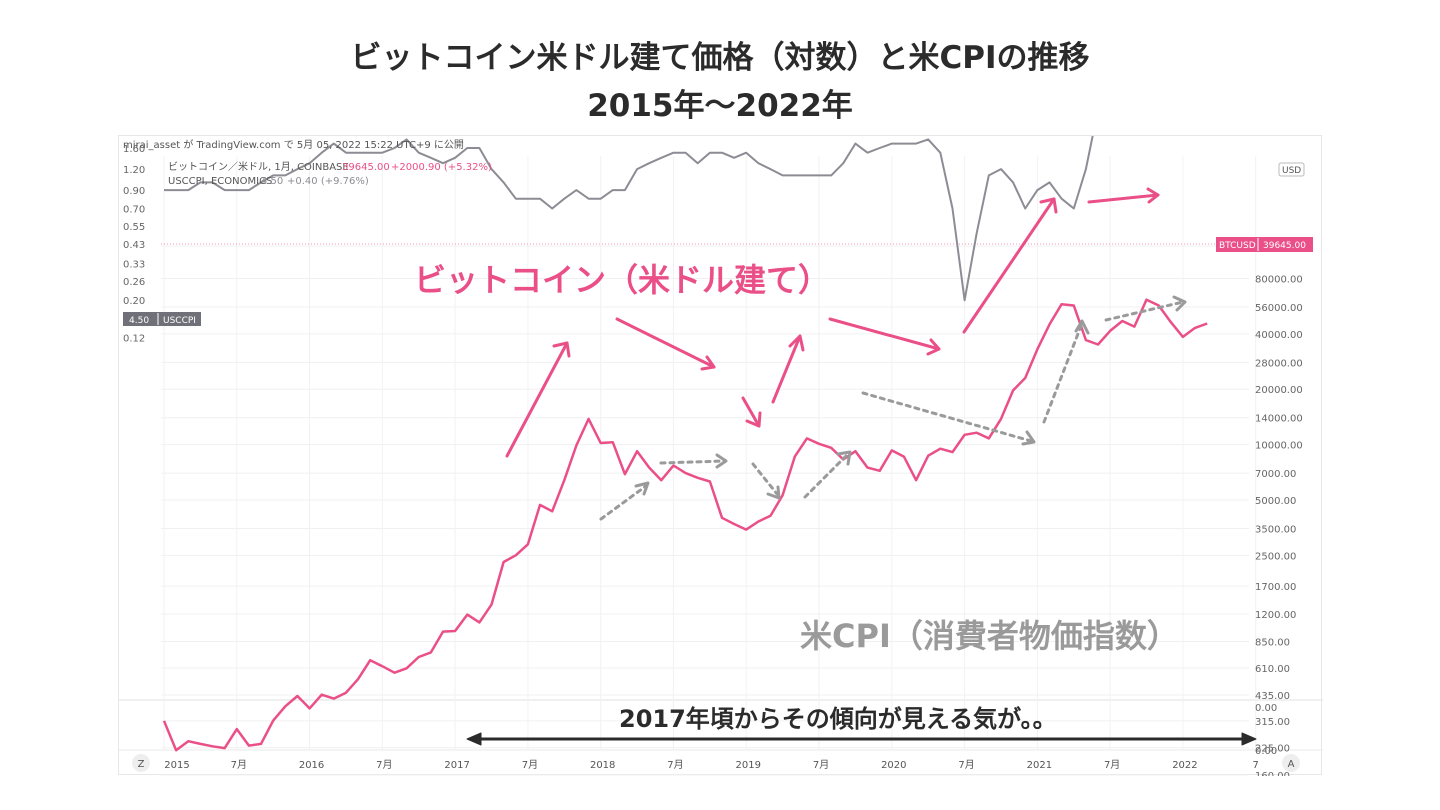 This screenshot has width=1440, height=810. What do you see at coordinates (748, 765) in the screenshot?
I see `x-axis-tick: 2019` at bounding box center [748, 765].